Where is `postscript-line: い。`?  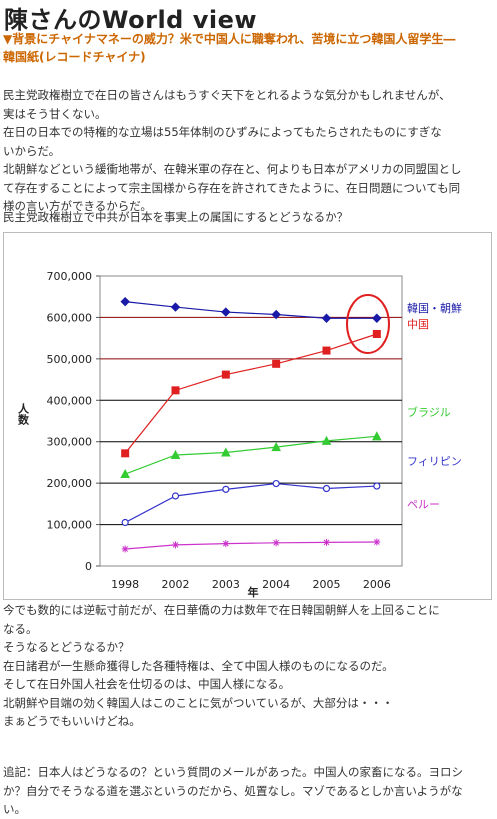 postscript-line: い。 is located at coordinates (14, 809).